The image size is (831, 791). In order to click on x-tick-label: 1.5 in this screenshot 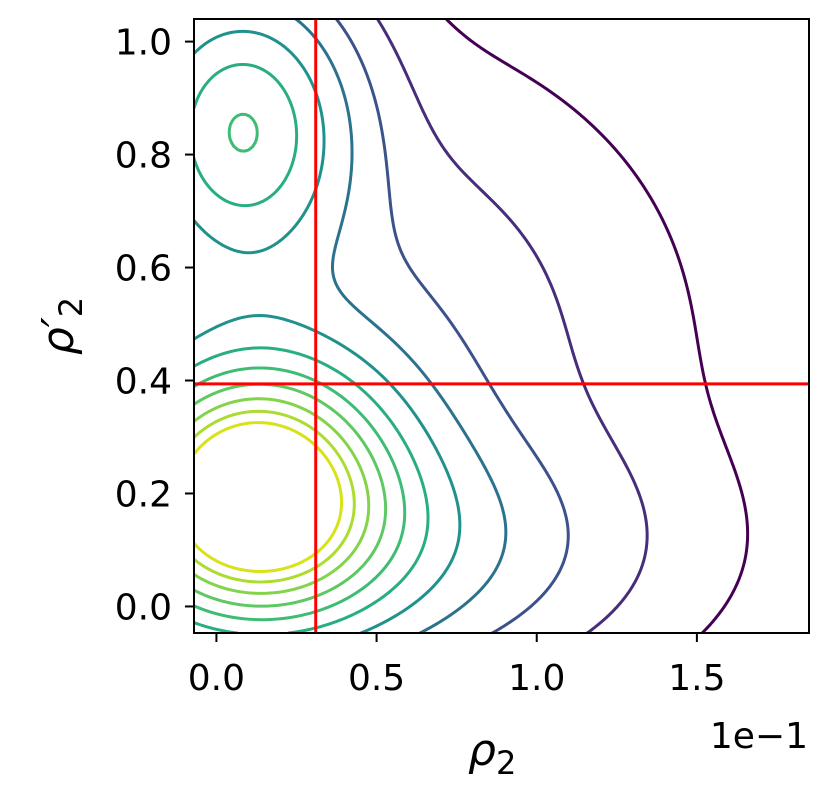, I will do `click(696, 678)`.